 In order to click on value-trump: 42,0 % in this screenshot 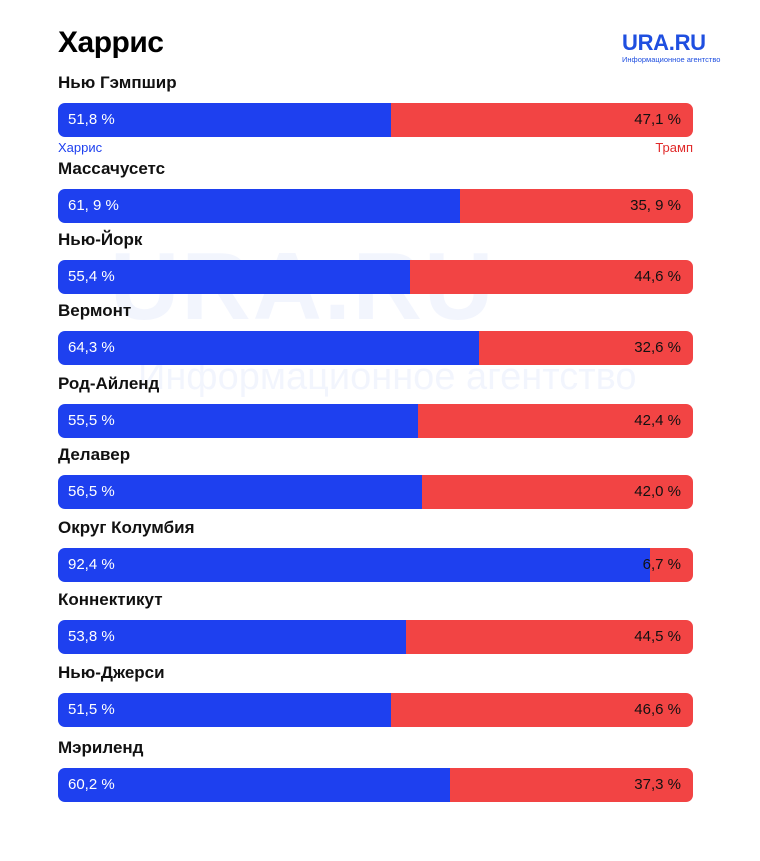, I will do `click(657, 491)`.